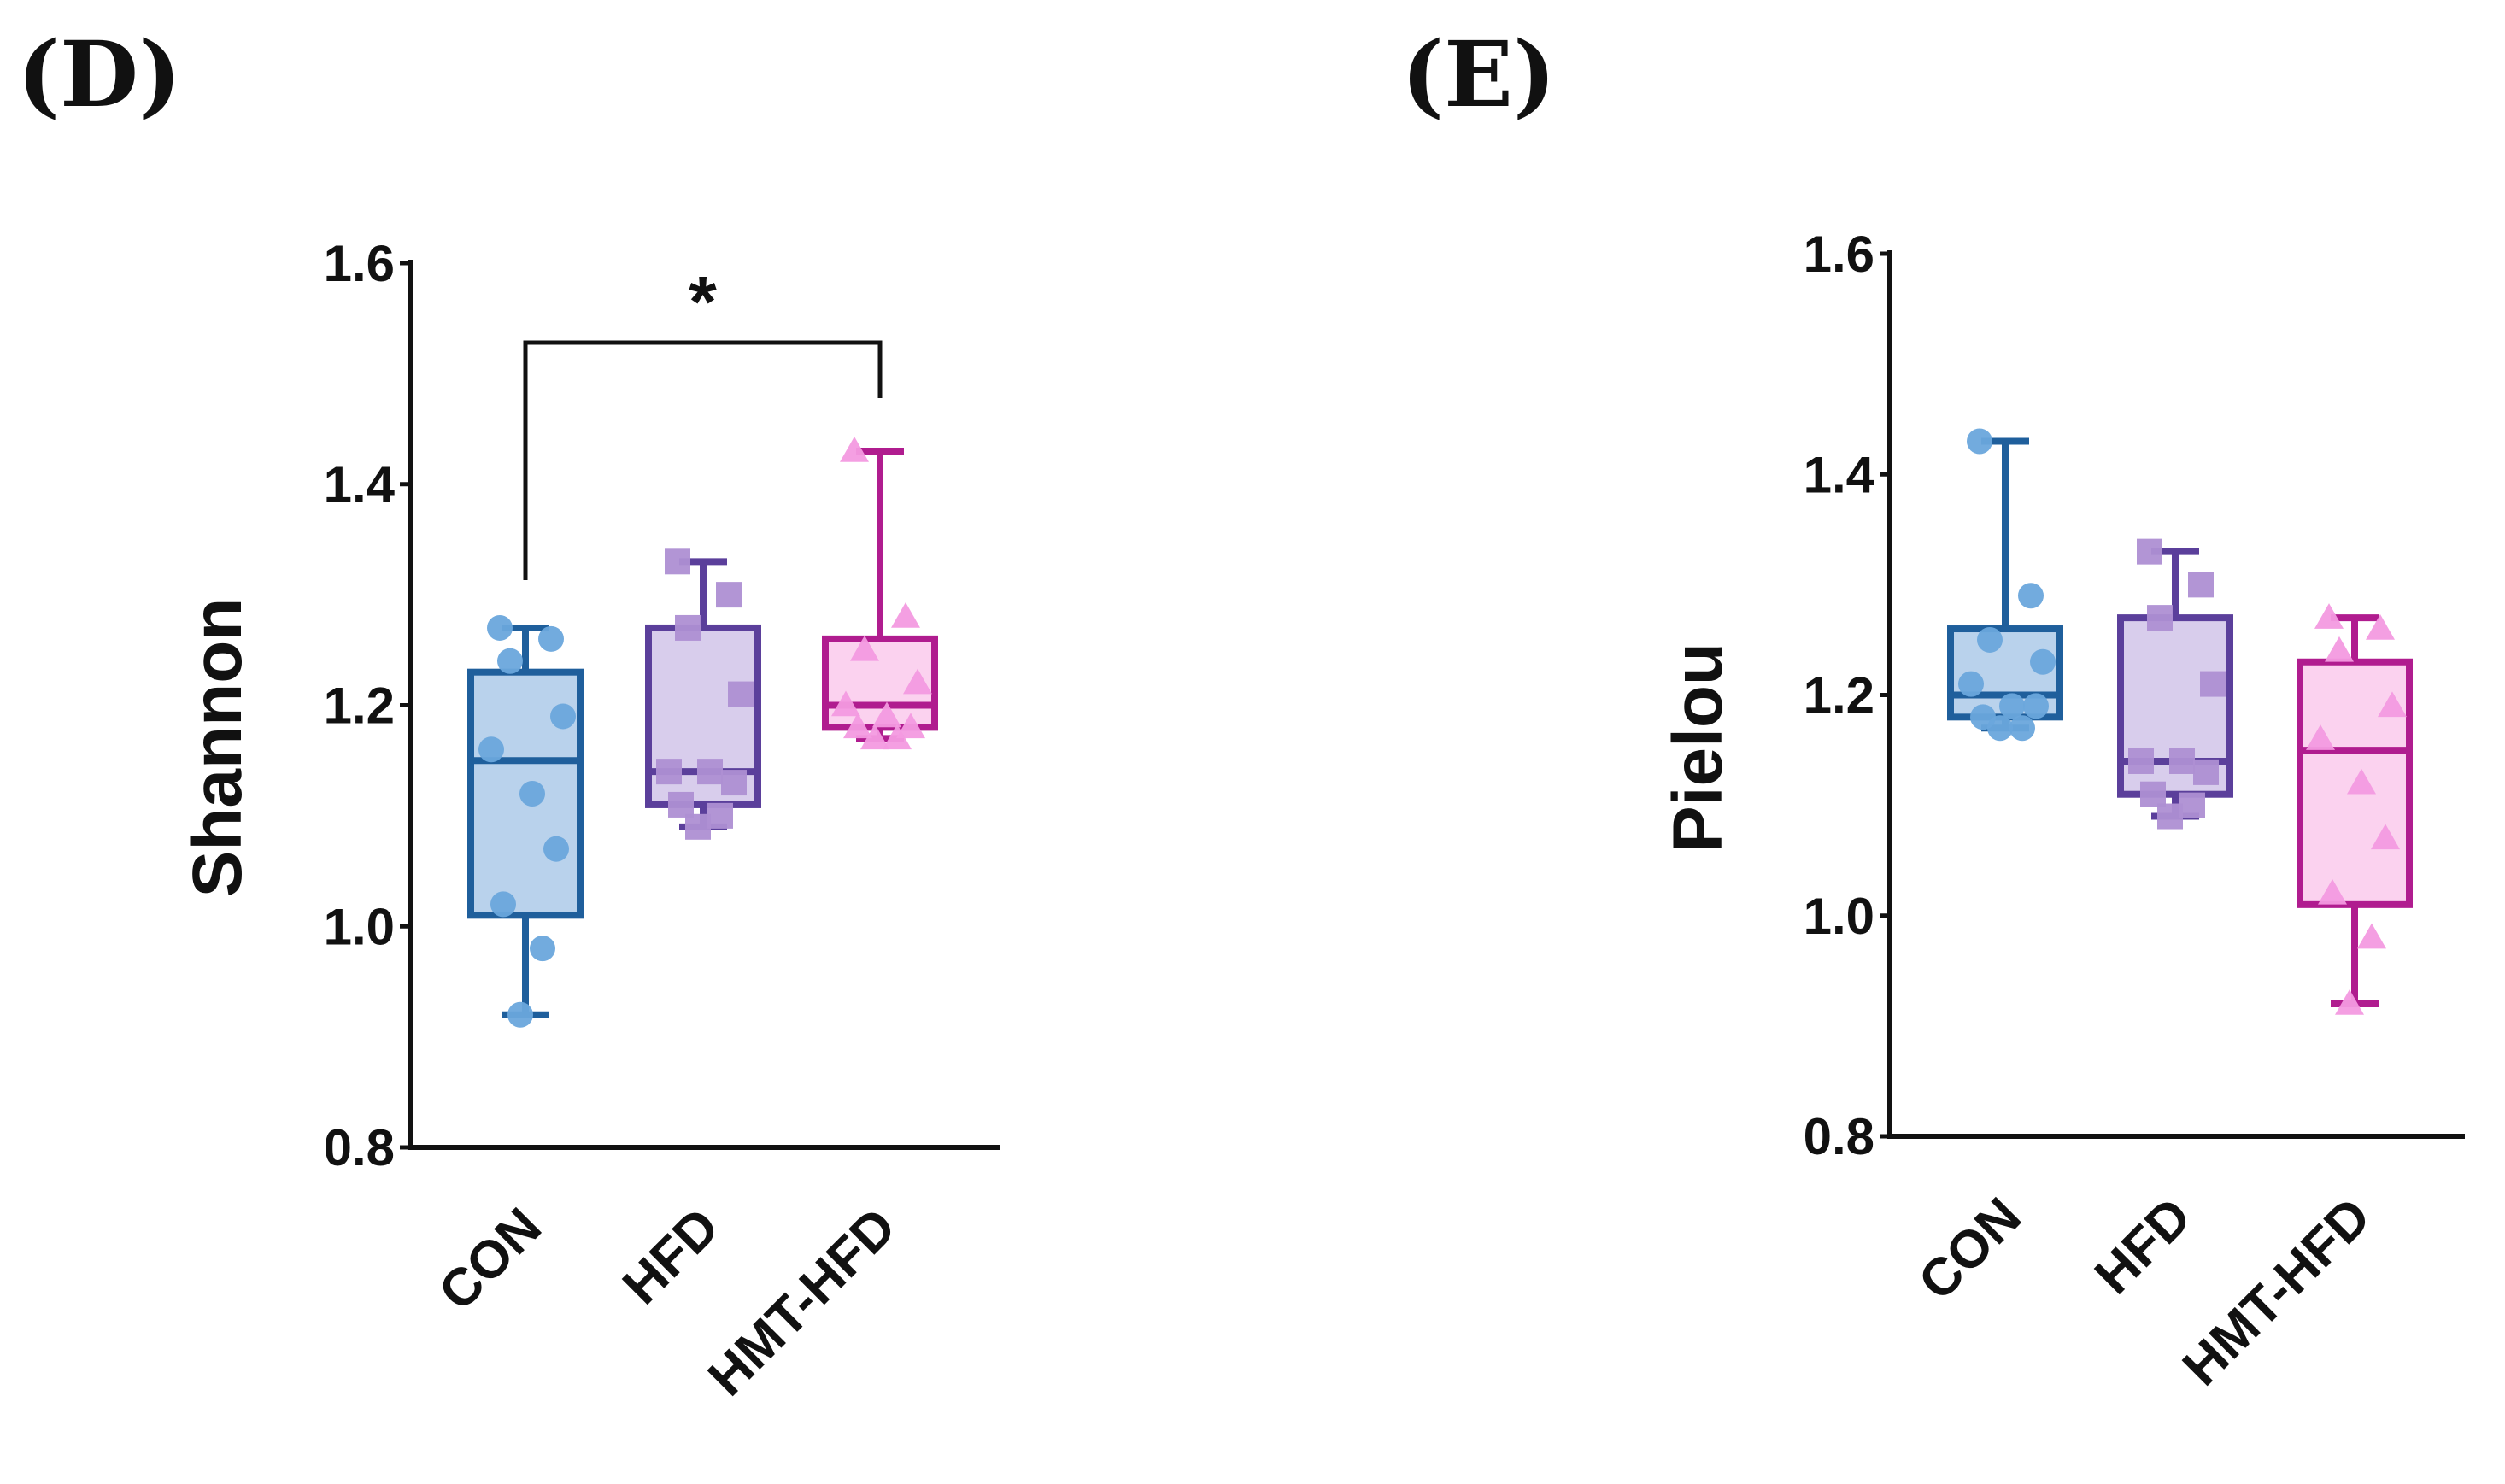  What do you see at coordinates (1479, 74) in the screenshot?
I see `panel-label: (E)` at bounding box center [1479, 74].